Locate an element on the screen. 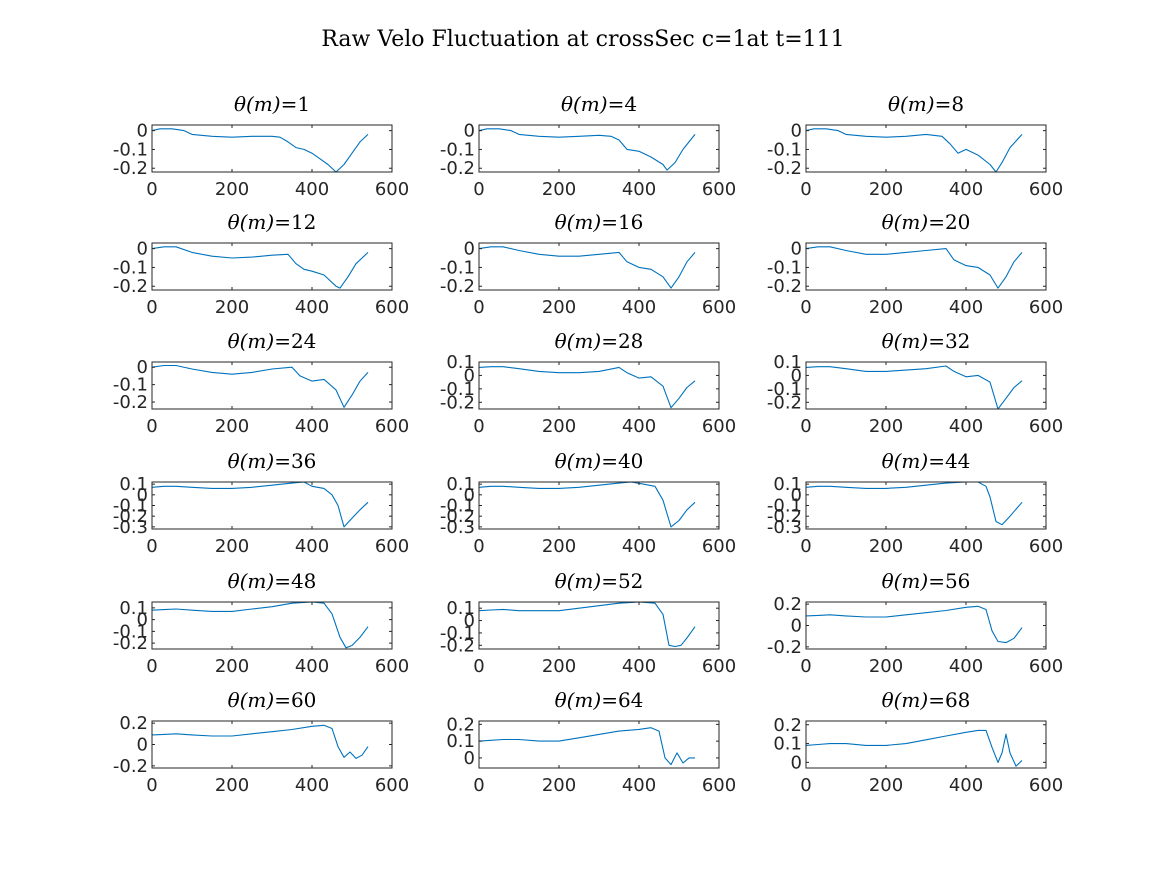 Image resolution: width=1167 pixels, height=875 pixels. subplot-title-value: =12 is located at coordinates (295, 222).